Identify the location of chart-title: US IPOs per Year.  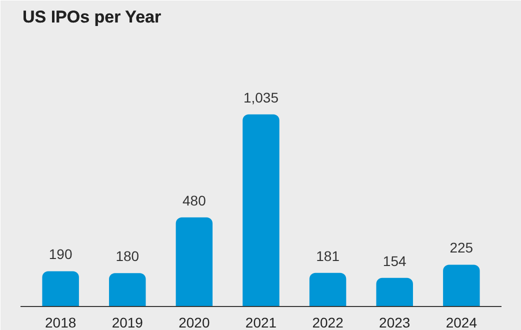
(92, 17).